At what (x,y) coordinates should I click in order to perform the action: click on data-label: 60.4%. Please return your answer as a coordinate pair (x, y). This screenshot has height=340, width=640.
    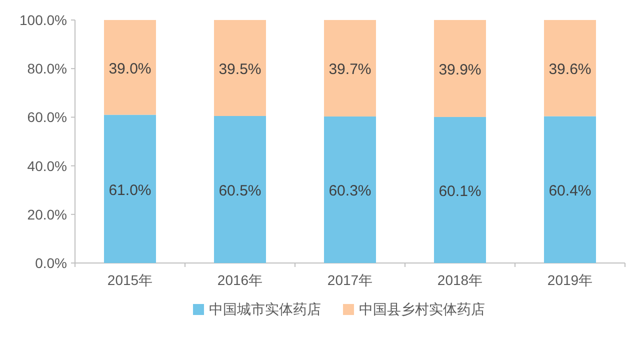
    Looking at the image, I should click on (570, 191).